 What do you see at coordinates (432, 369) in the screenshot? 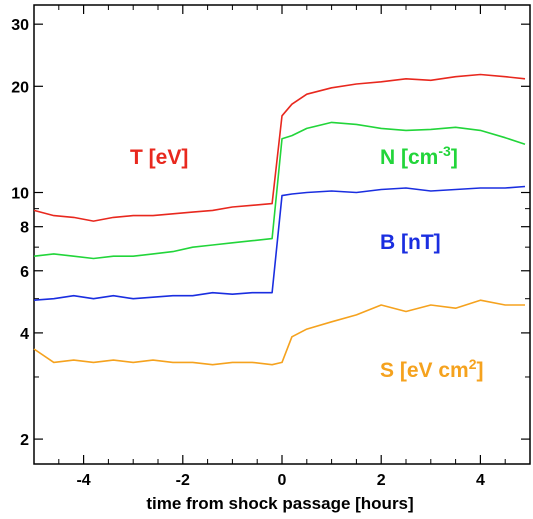
I see `series-label-3: S [eV cm2]` at bounding box center [432, 369].